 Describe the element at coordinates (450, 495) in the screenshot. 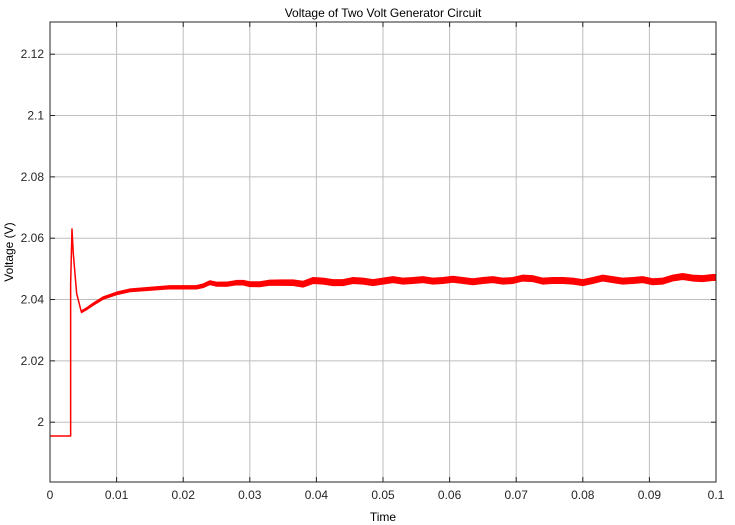

I see `x-tick-label: 0.06` at that location.